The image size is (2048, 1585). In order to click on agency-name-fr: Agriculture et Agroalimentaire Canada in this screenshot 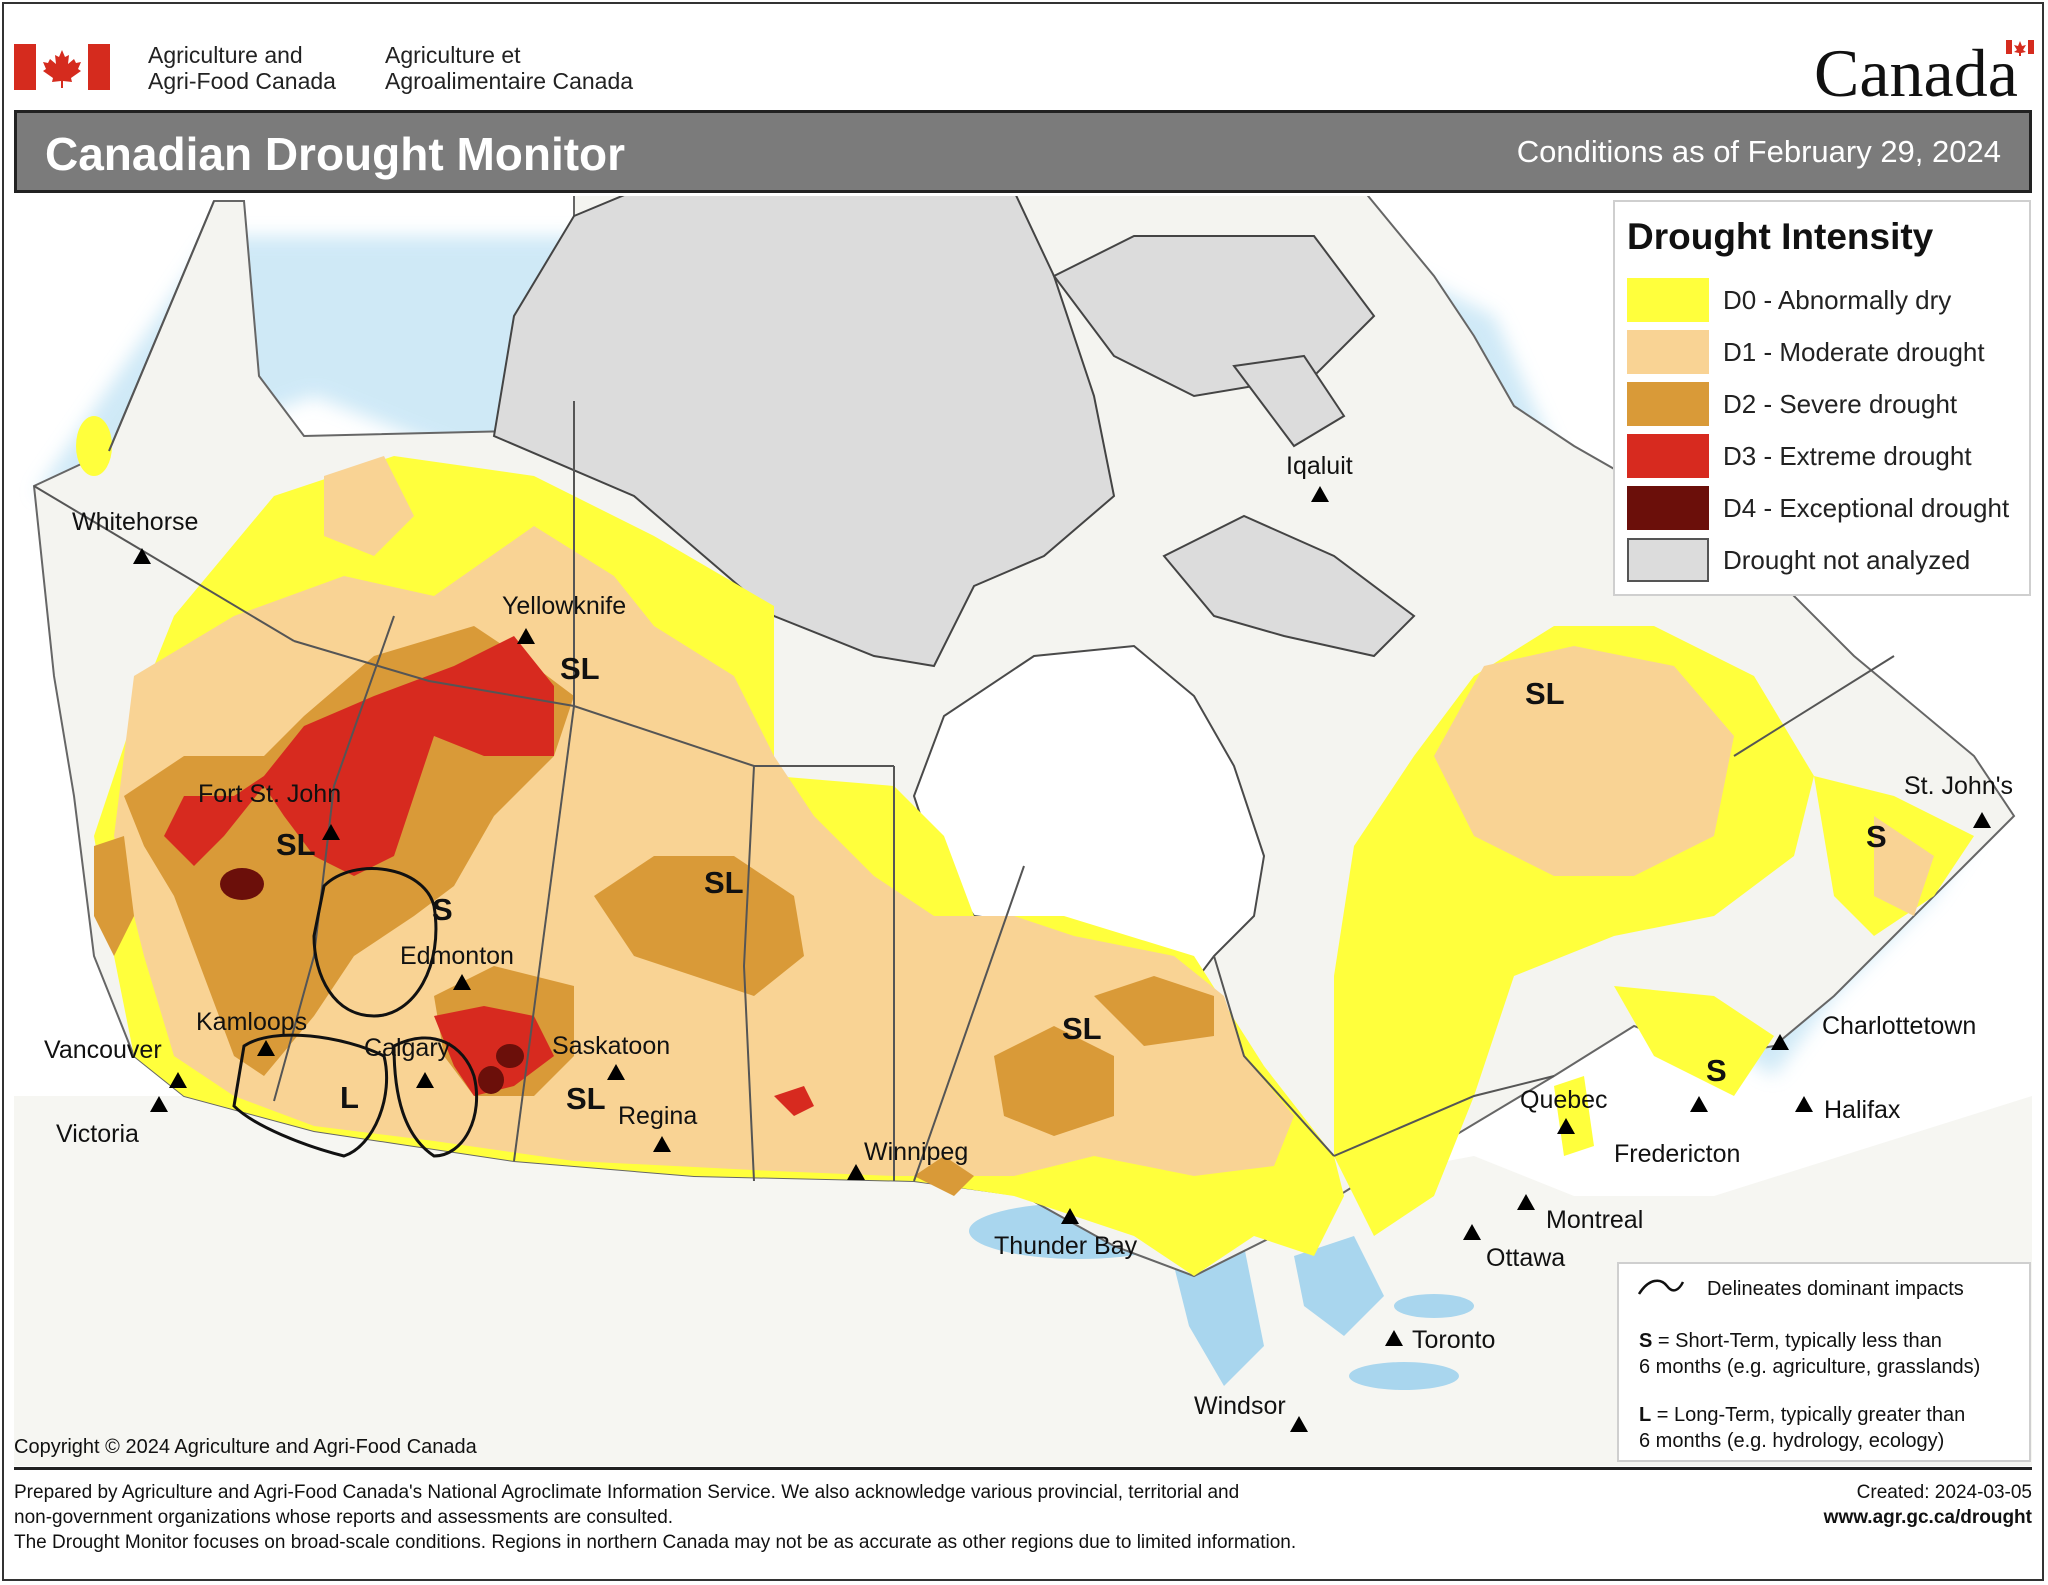, I will do `click(509, 68)`.